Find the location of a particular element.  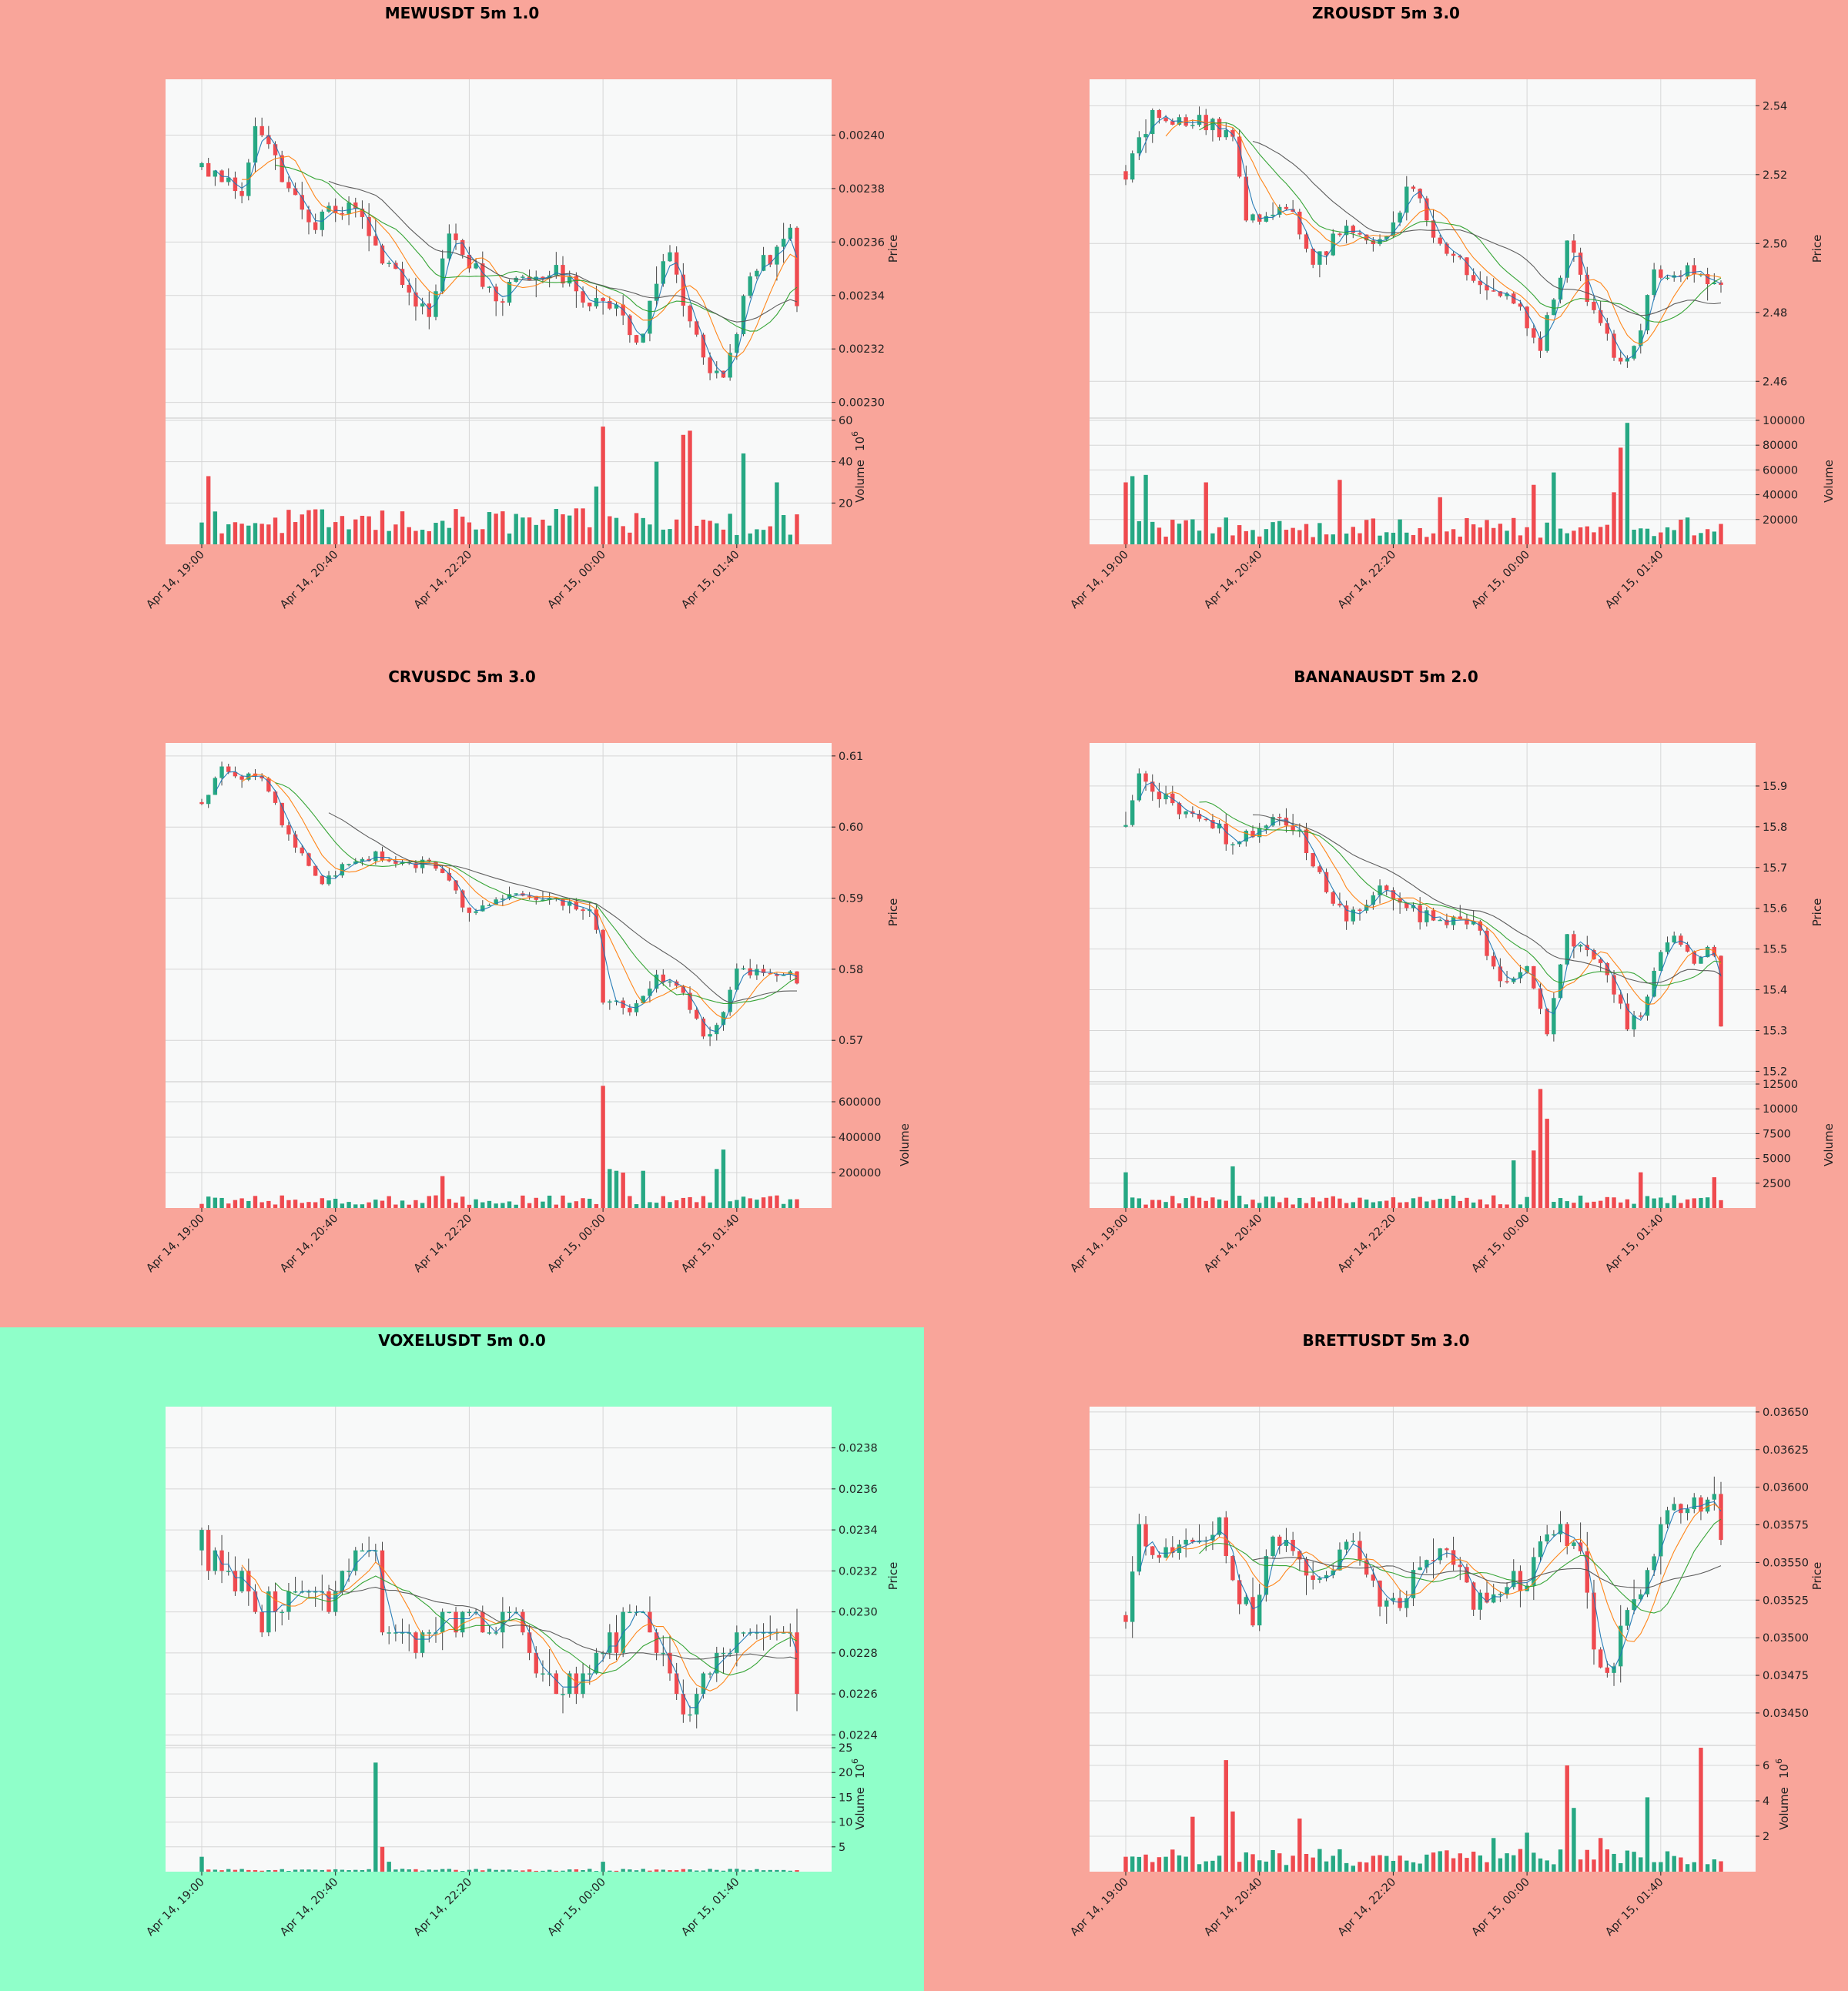

volume-tick-label: 2500 is located at coordinates (1777, 1184).